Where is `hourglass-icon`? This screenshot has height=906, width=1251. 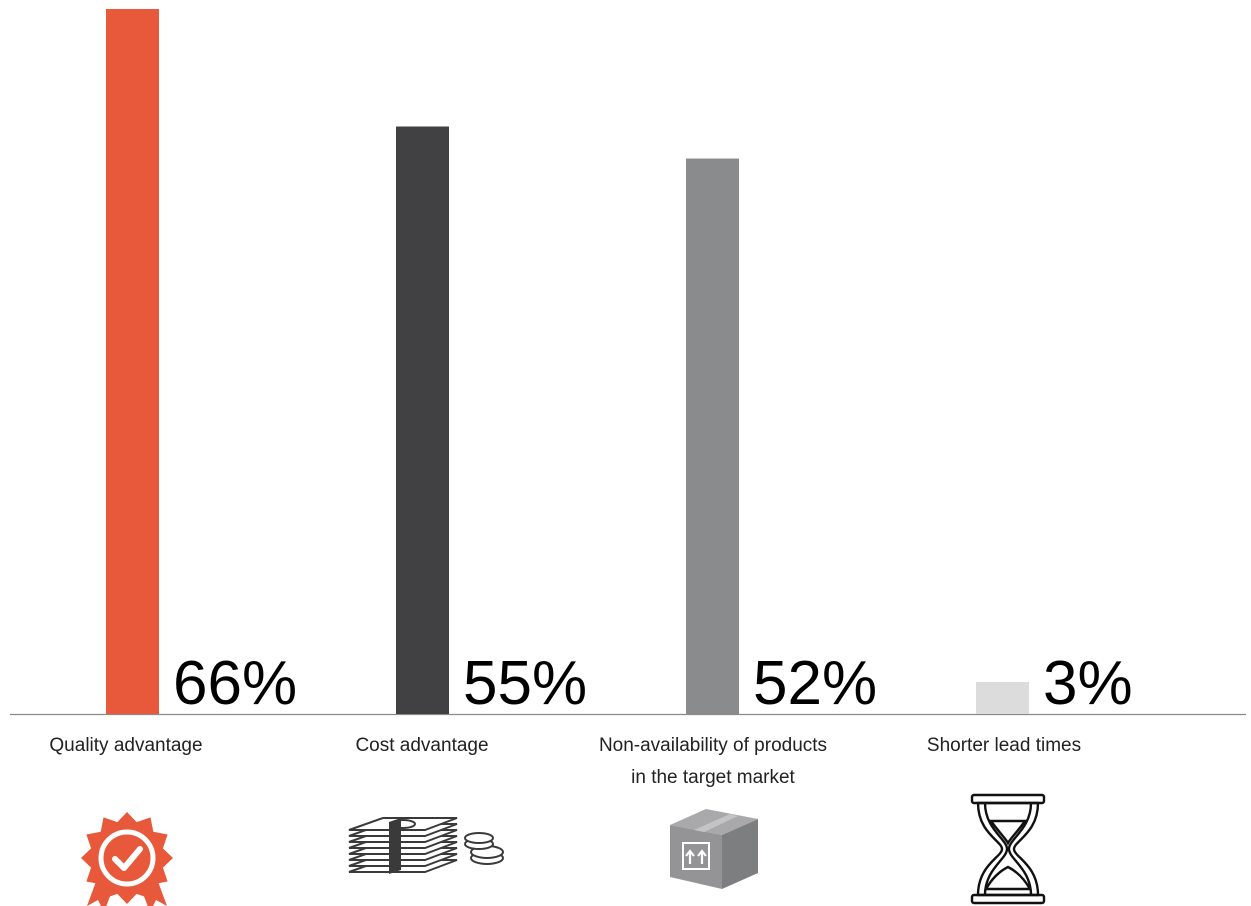 hourglass-icon is located at coordinates (1008, 849).